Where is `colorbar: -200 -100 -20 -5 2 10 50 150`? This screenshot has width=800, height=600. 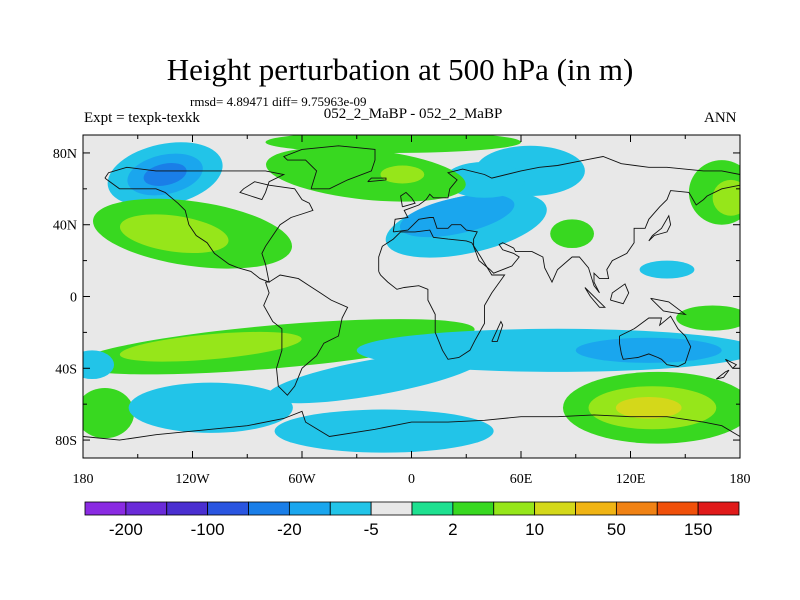
colorbar: -200 -100 -20 -5 2 10 50 150 is located at coordinates (412, 520).